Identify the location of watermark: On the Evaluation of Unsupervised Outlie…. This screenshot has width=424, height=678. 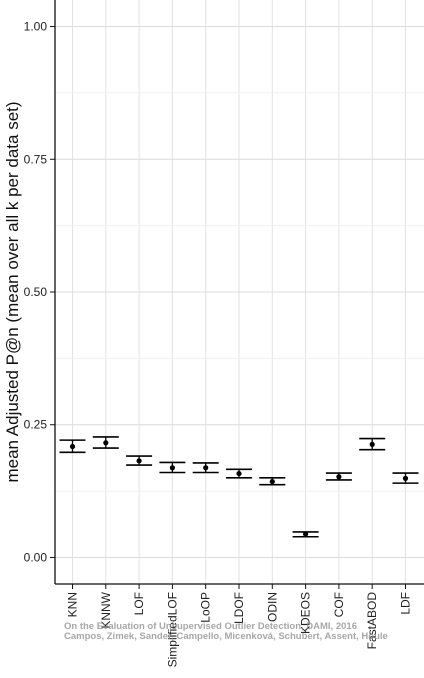
(226, 631).